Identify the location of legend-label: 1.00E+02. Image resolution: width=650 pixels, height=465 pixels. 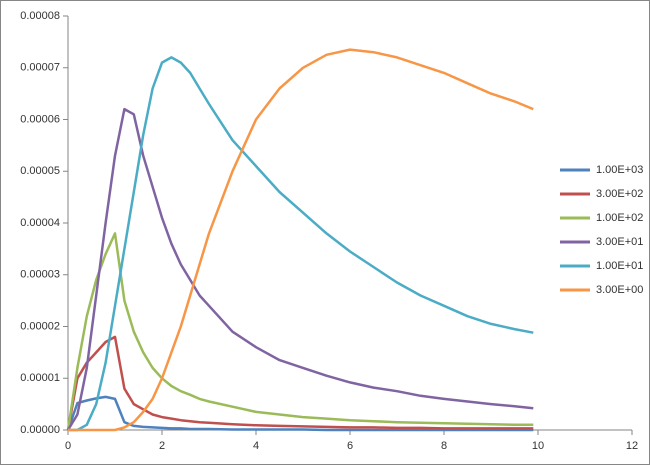
(619, 218).